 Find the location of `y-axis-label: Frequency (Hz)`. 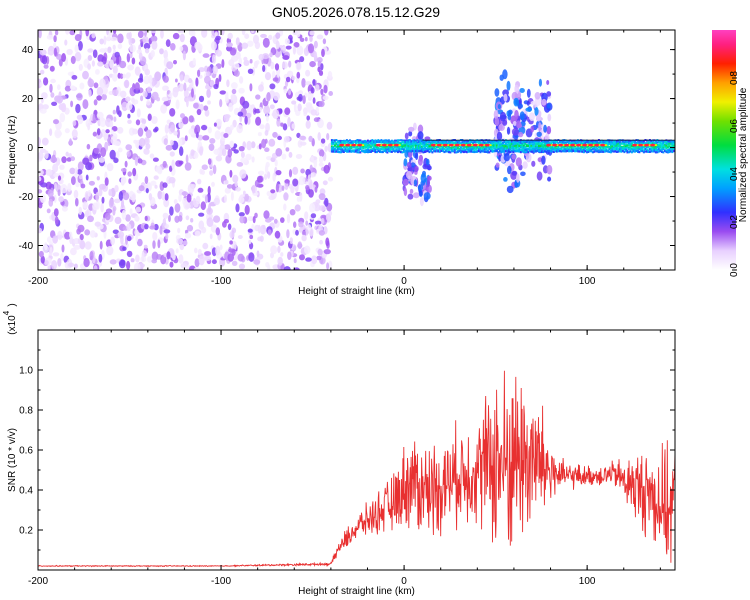

y-axis-label: Frequency (Hz) is located at coordinates (12, 150).